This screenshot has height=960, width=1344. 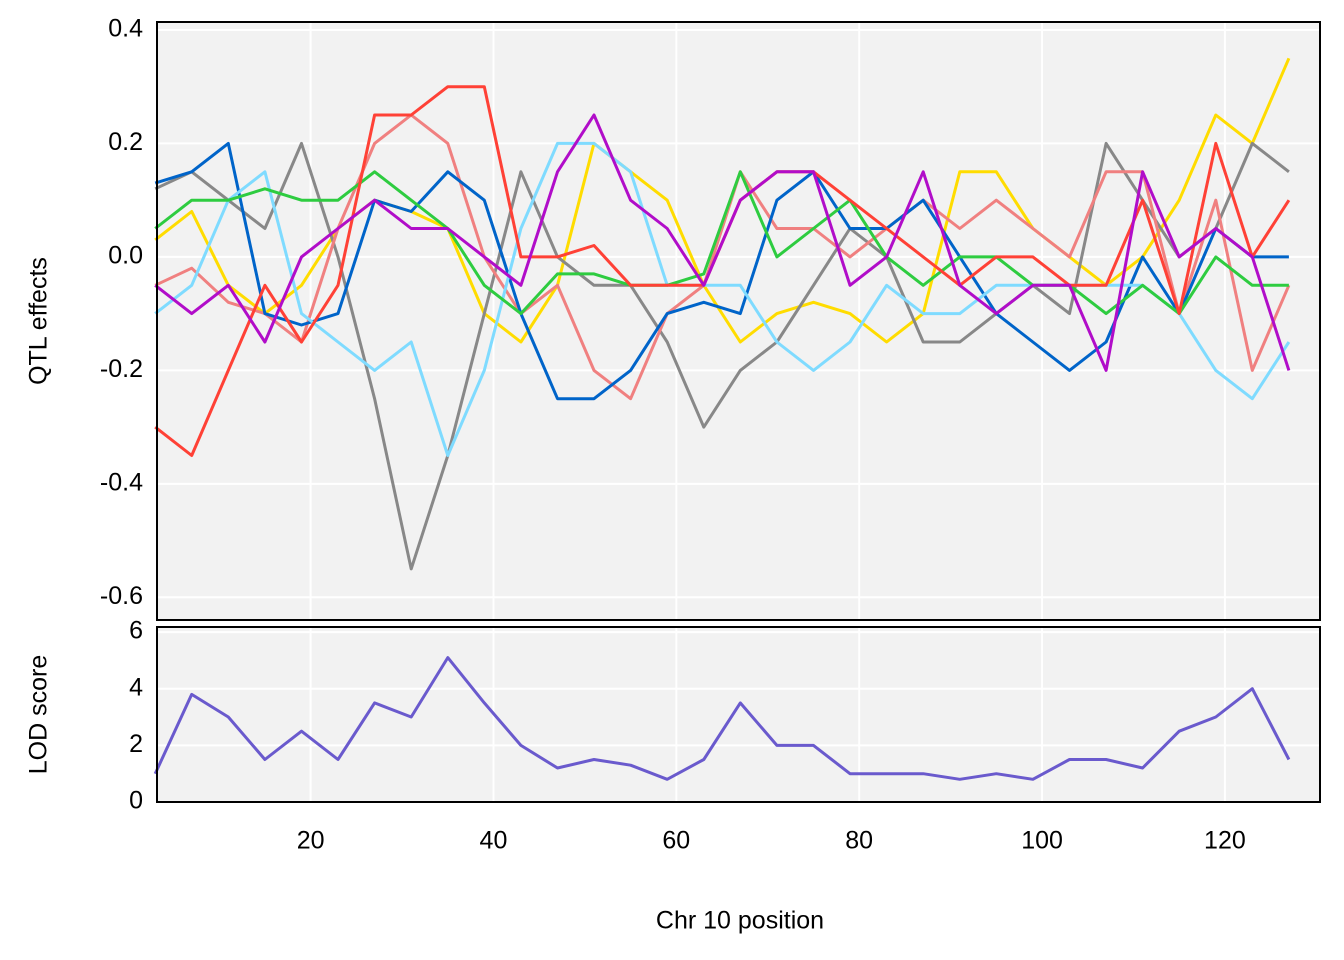 I want to click on y-tick-label: -0.4, so click(x=121, y=482).